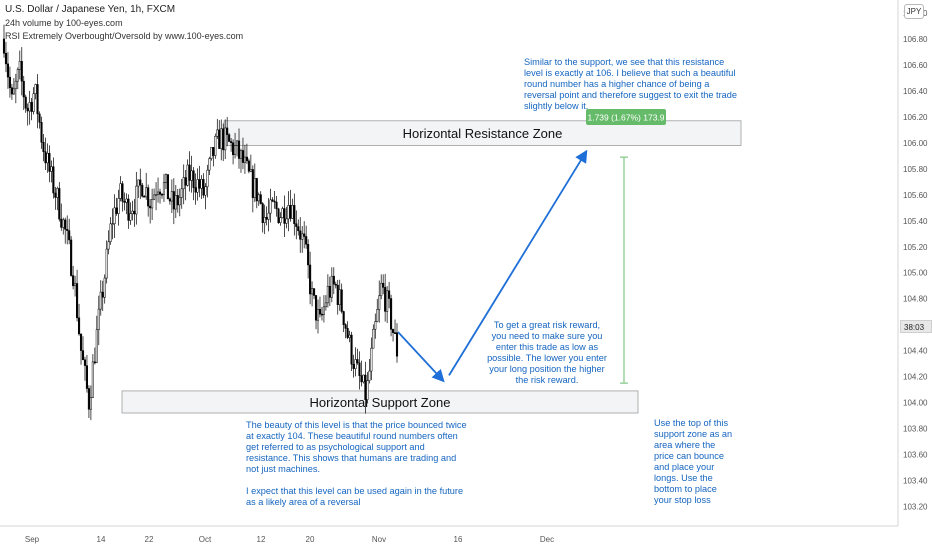 The height and width of the screenshot is (550, 932). Describe the element at coordinates (90, 9) in the screenshot. I see `symbol-title: U.S. Dollar / Japanese Yen, 1h, FXCM` at that location.